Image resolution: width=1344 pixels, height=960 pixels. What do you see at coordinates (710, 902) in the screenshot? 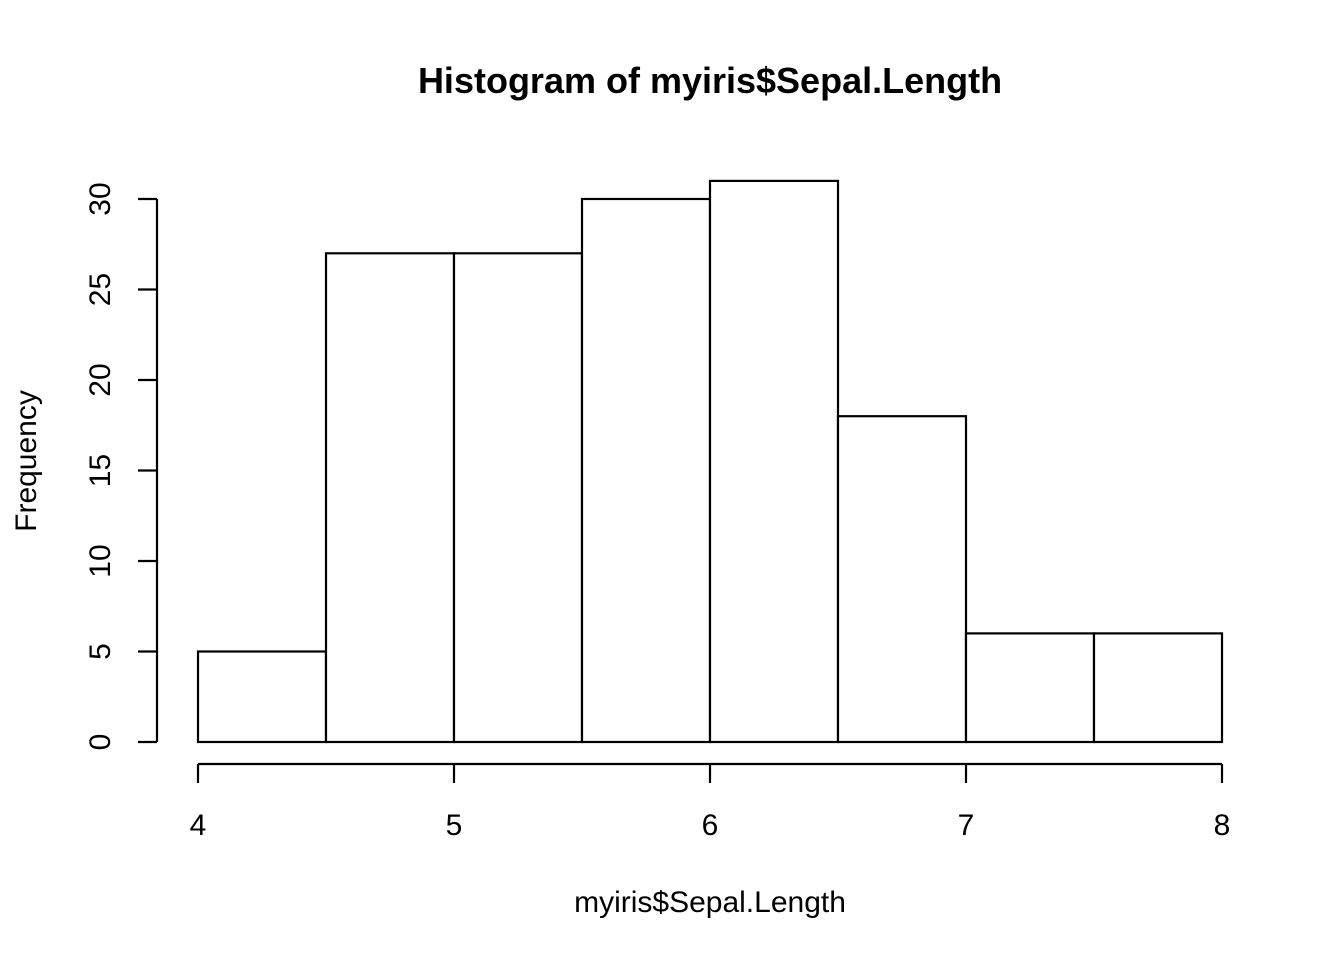
I see `x-axis-label: myiris$Sepal.Length` at bounding box center [710, 902].